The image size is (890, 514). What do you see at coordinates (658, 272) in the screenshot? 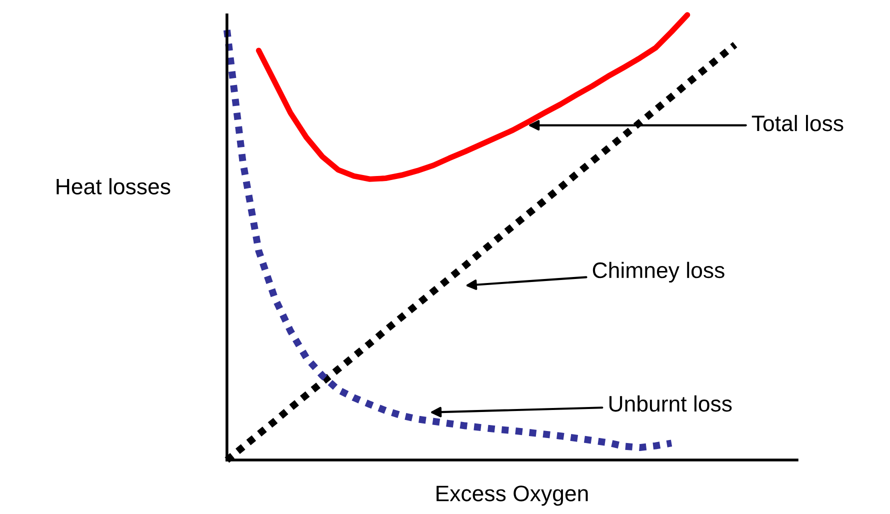
I see `annotation: Chimney loss` at bounding box center [658, 272].